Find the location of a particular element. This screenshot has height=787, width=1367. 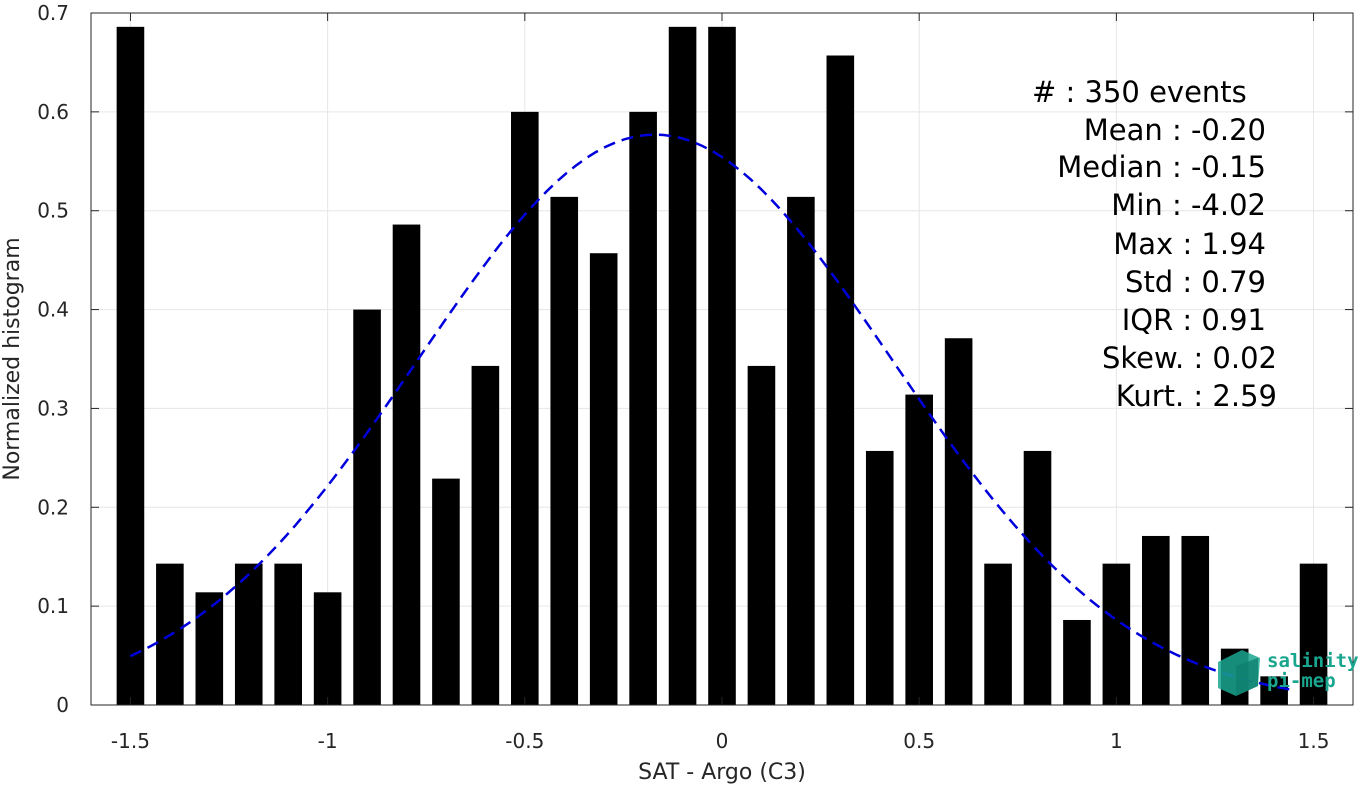

stats-line-6: IQR : 0.91 is located at coordinates (1194, 320).